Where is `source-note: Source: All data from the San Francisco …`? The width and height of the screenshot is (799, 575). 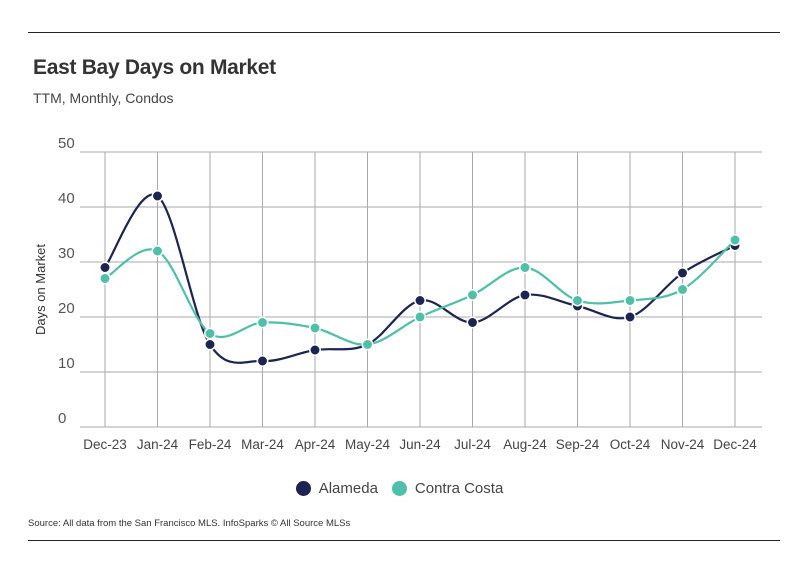 source-note: Source: All data from the San Francisco … is located at coordinates (189, 523).